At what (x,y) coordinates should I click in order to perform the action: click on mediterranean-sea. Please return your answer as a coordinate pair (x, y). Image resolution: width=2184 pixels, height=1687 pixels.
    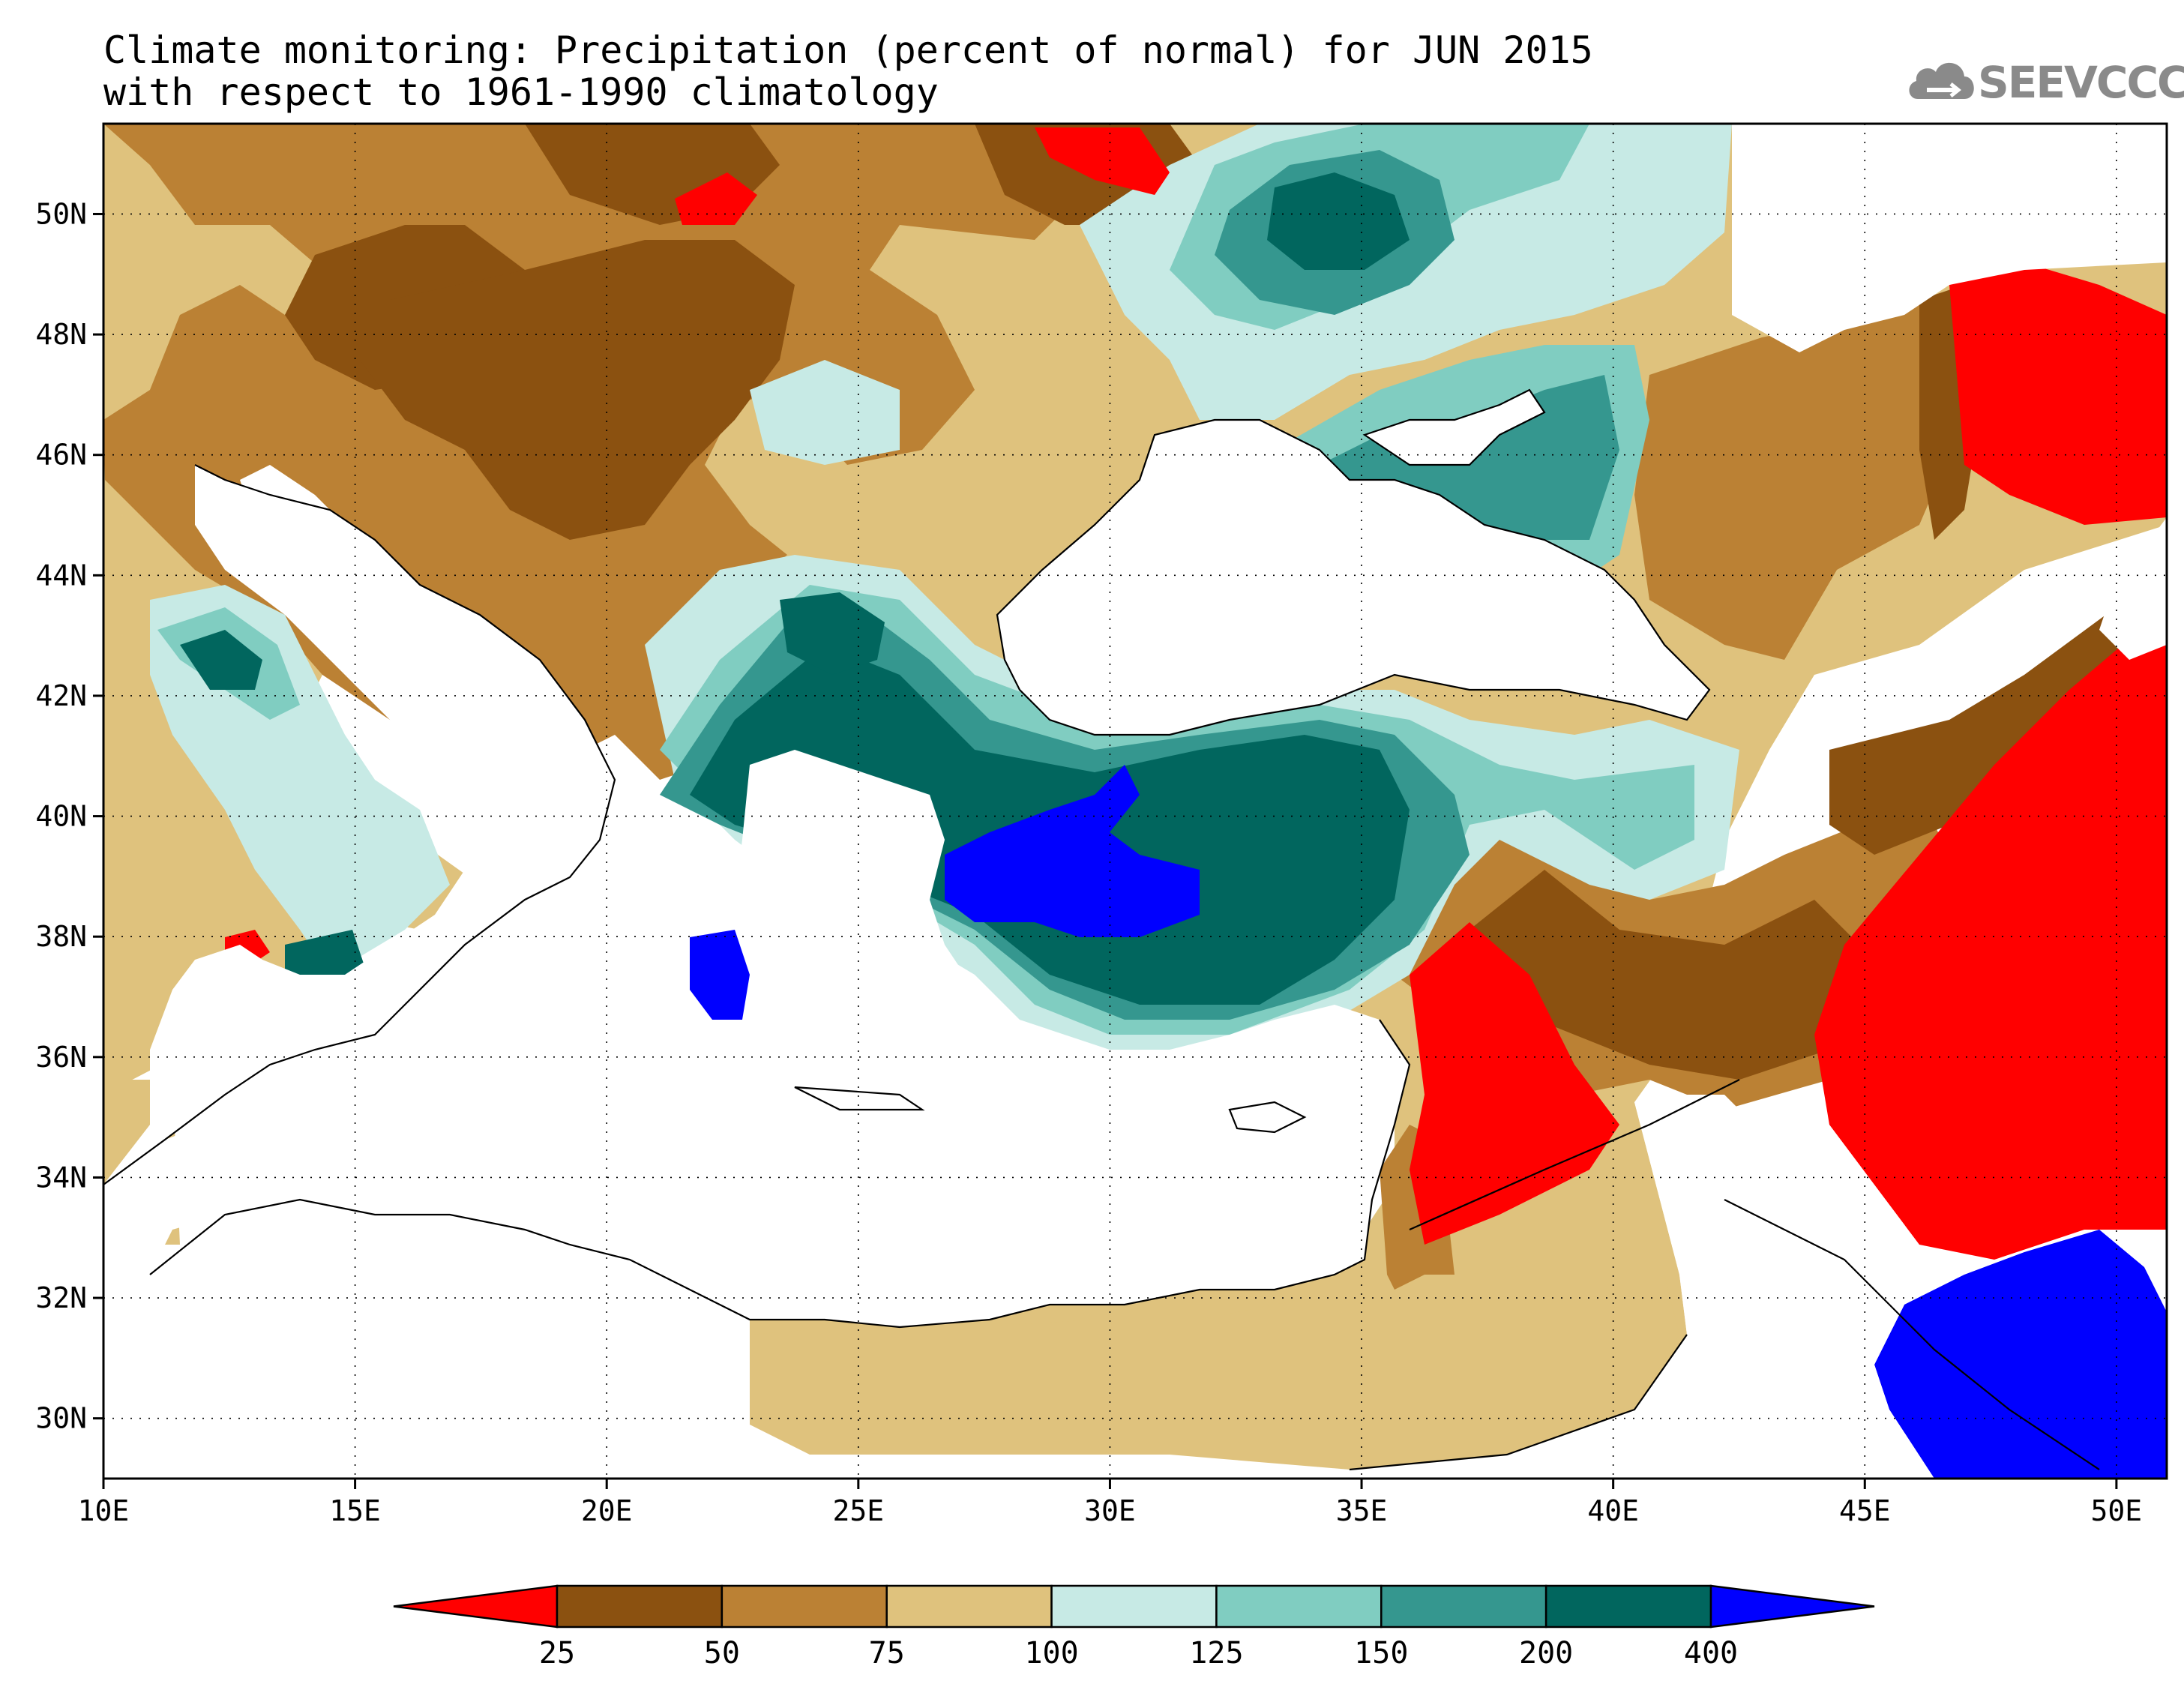
    Looking at the image, I should click on (359, 825).